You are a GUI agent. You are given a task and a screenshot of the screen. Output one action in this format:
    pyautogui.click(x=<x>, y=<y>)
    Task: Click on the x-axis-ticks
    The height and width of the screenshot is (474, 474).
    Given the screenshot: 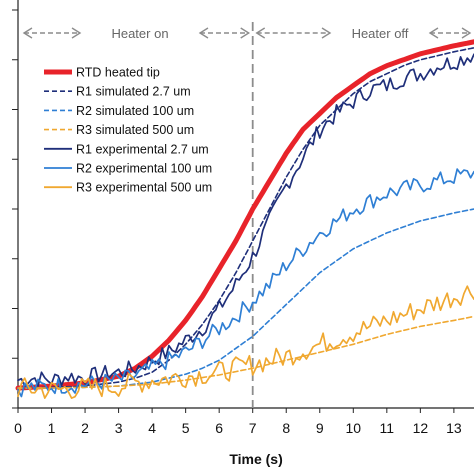 What is the action you would take?
    pyautogui.click(x=236, y=410)
    